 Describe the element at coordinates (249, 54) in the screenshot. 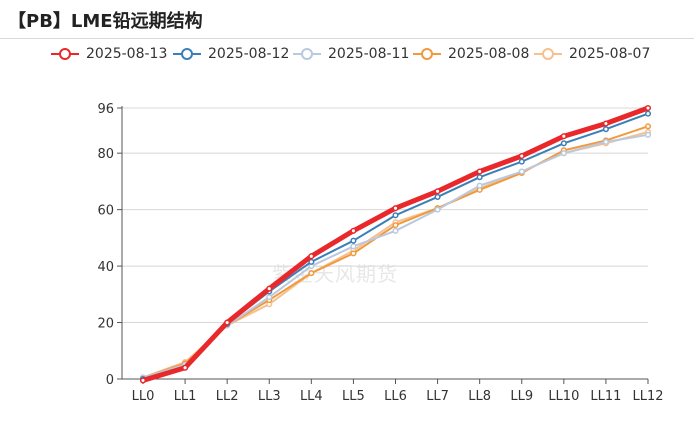

I see `legend-label: 2025-08-12` at that location.